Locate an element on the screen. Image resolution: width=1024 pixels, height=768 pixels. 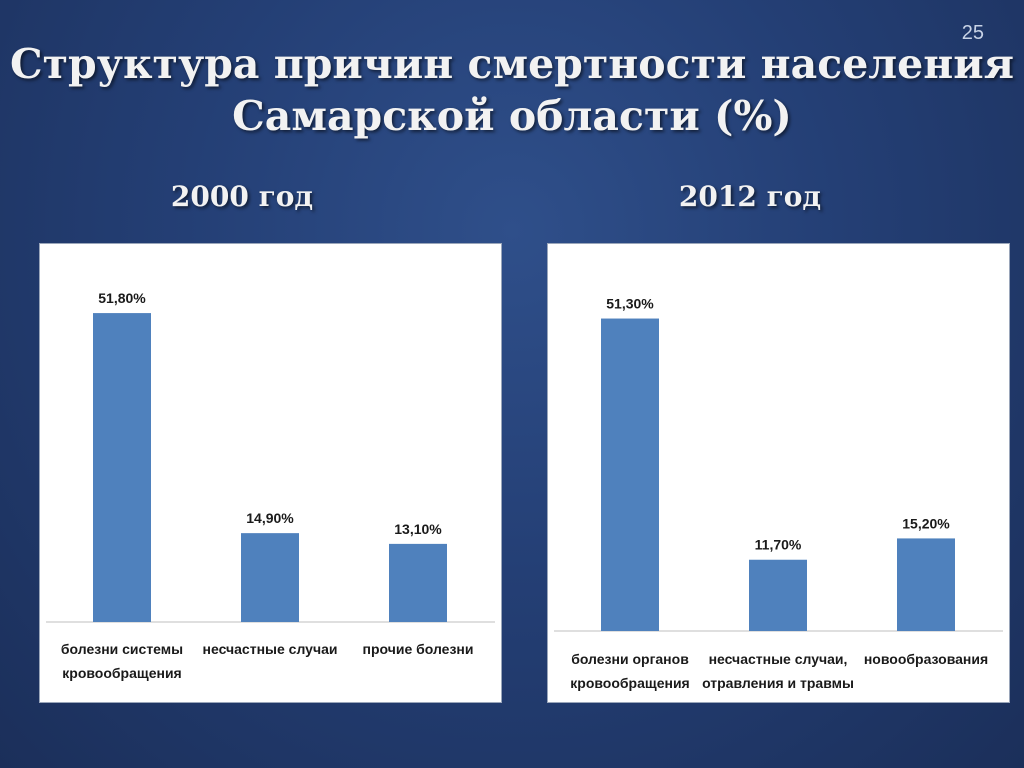
category-label-2-line-2: отравления и травмы is located at coordinates (778, 683).